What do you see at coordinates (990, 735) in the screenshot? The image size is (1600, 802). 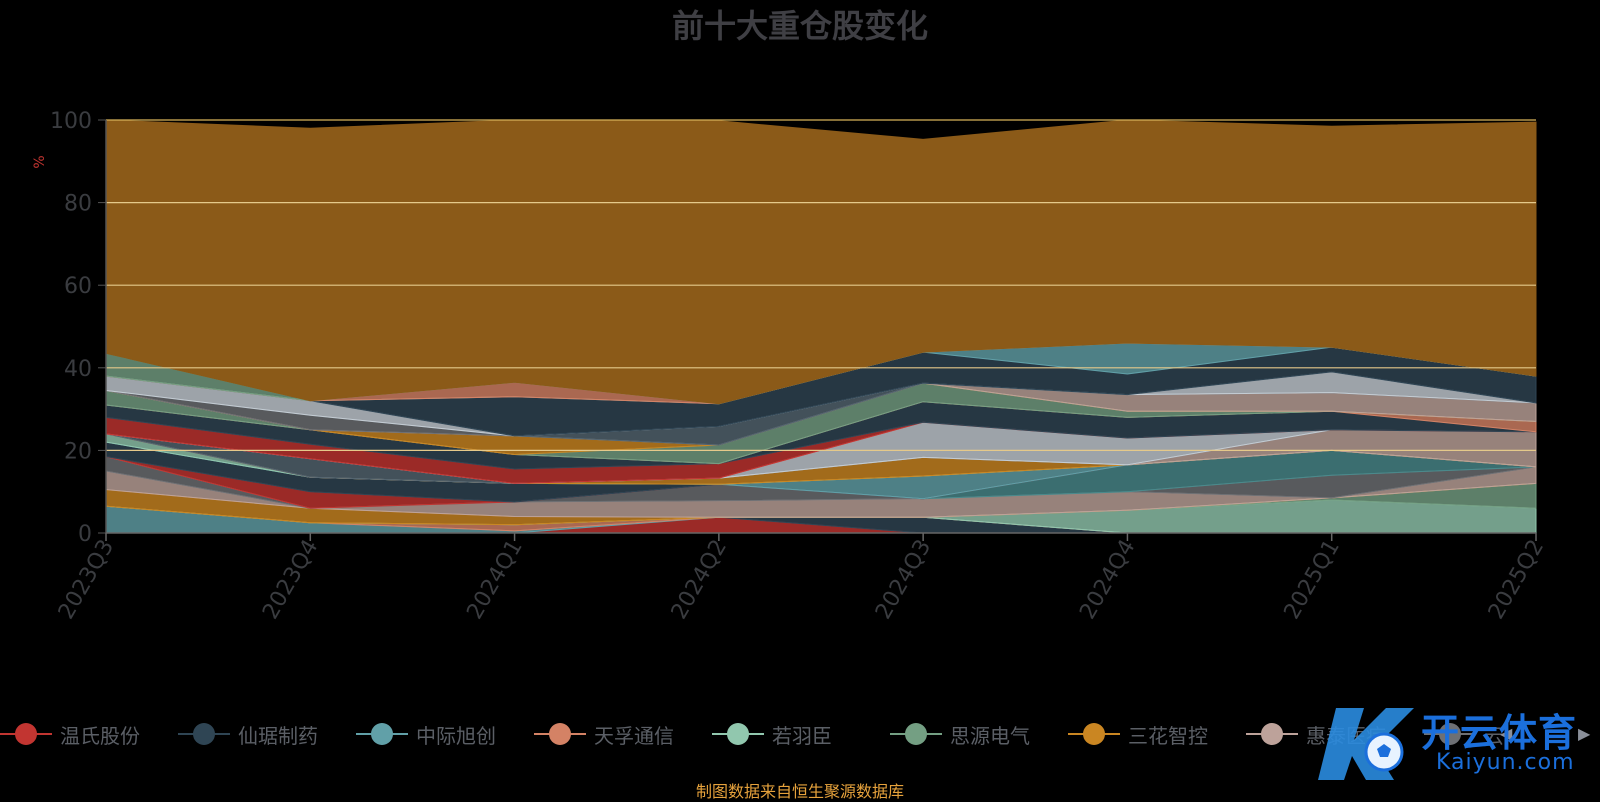 I see `legend-label: 思源电气` at bounding box center [990, 735].